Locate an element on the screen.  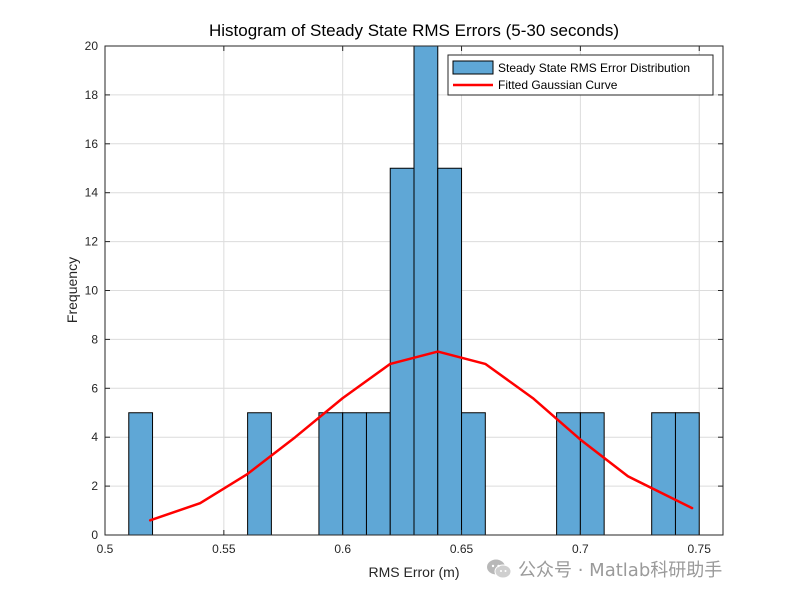
y-tick-label: 18 is located at coordinates (92, 95).